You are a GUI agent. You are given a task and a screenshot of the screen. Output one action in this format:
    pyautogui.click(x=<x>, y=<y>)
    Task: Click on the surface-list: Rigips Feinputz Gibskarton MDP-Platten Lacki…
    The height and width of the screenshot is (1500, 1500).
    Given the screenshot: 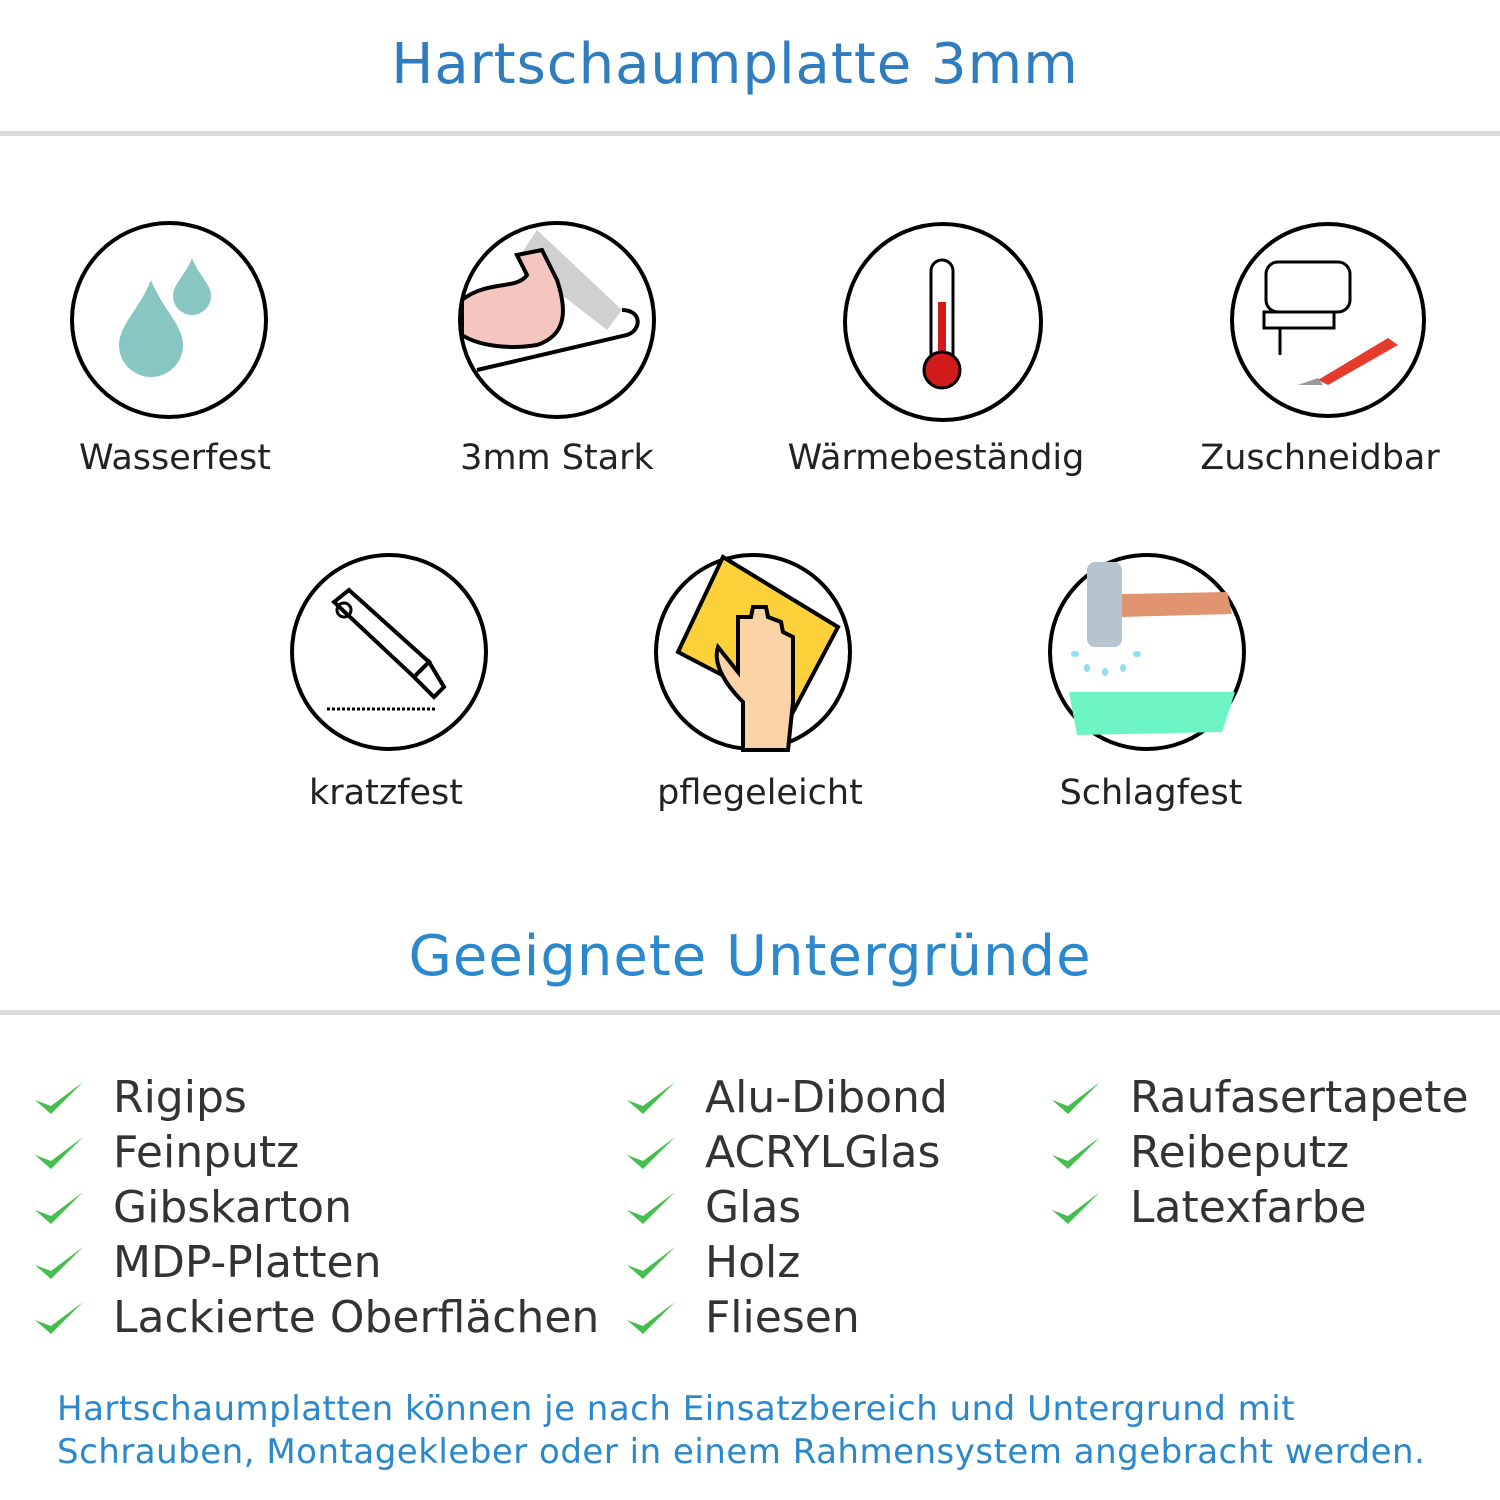 What is the action you would take?
    pyautogui.click(x=316, y=1207)
    